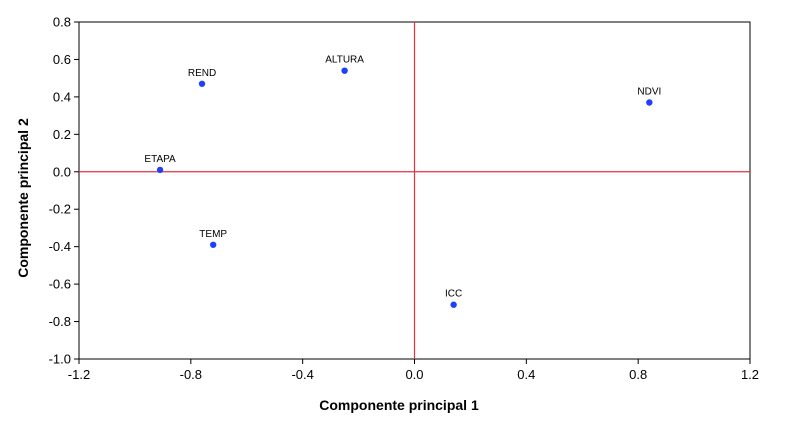 Image resolution: width=800 pixels, height=435 pixels. I want to click on x-tick-label: -1.2, so click(79, 374).